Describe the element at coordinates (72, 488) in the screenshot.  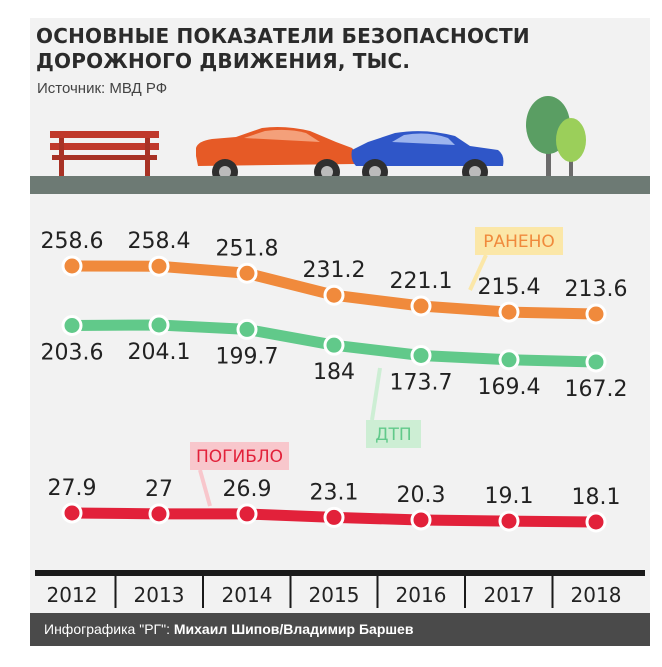
I see `data-label: 27.9` at that location.